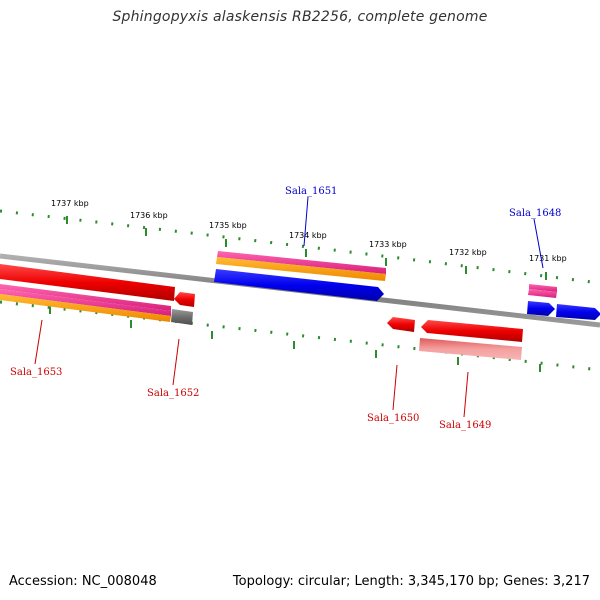 The width and height of the screenshot is (600, 600). Describe the element at coordinates (182, 317) in the screenshot. I see `gene-arrow-grey` at that location.